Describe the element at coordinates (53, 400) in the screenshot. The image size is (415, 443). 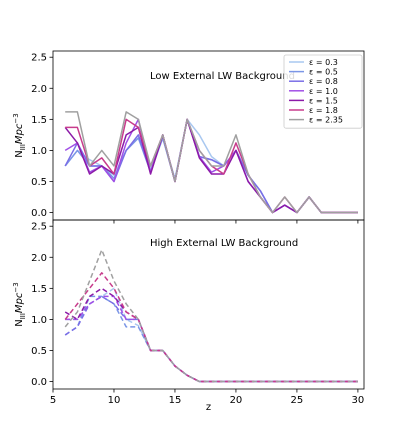
I see `x-tick-label: 5` at that location.